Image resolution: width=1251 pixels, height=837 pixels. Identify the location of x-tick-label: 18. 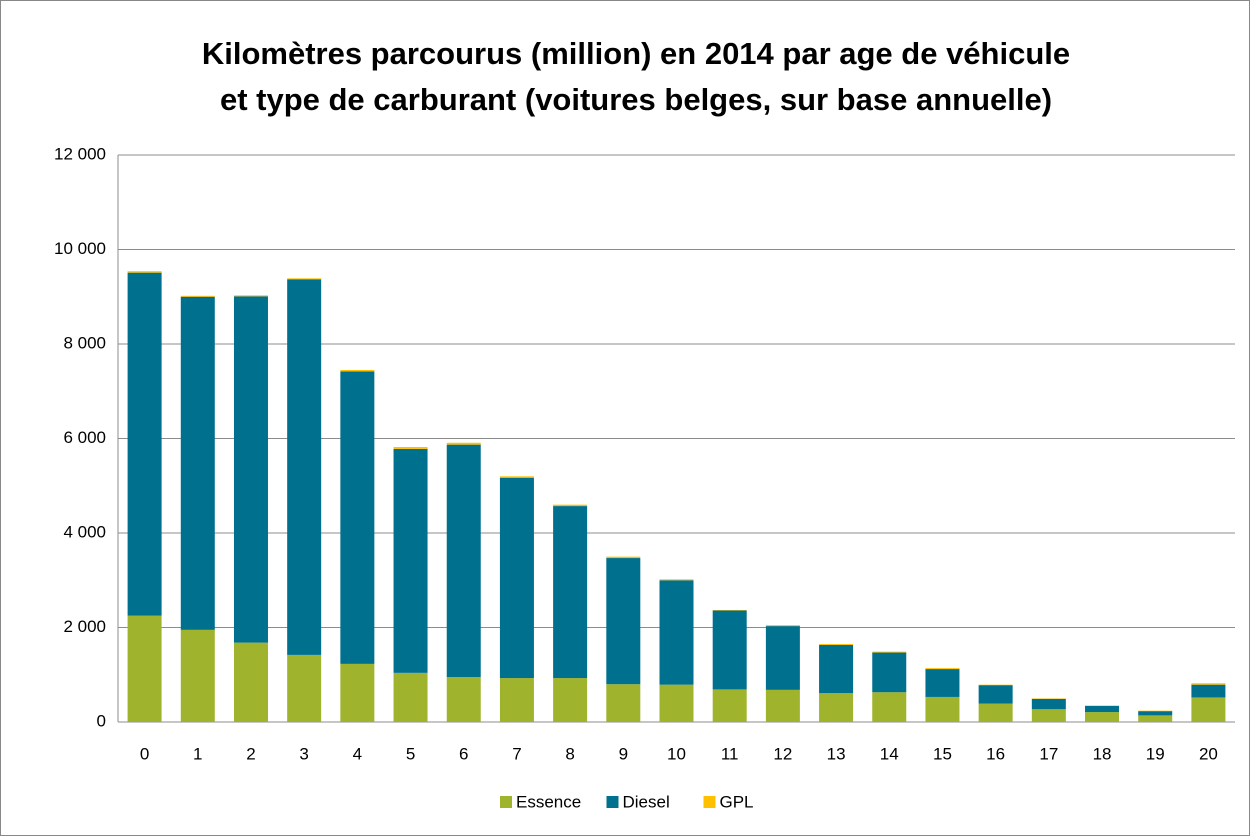
(1102, 753).